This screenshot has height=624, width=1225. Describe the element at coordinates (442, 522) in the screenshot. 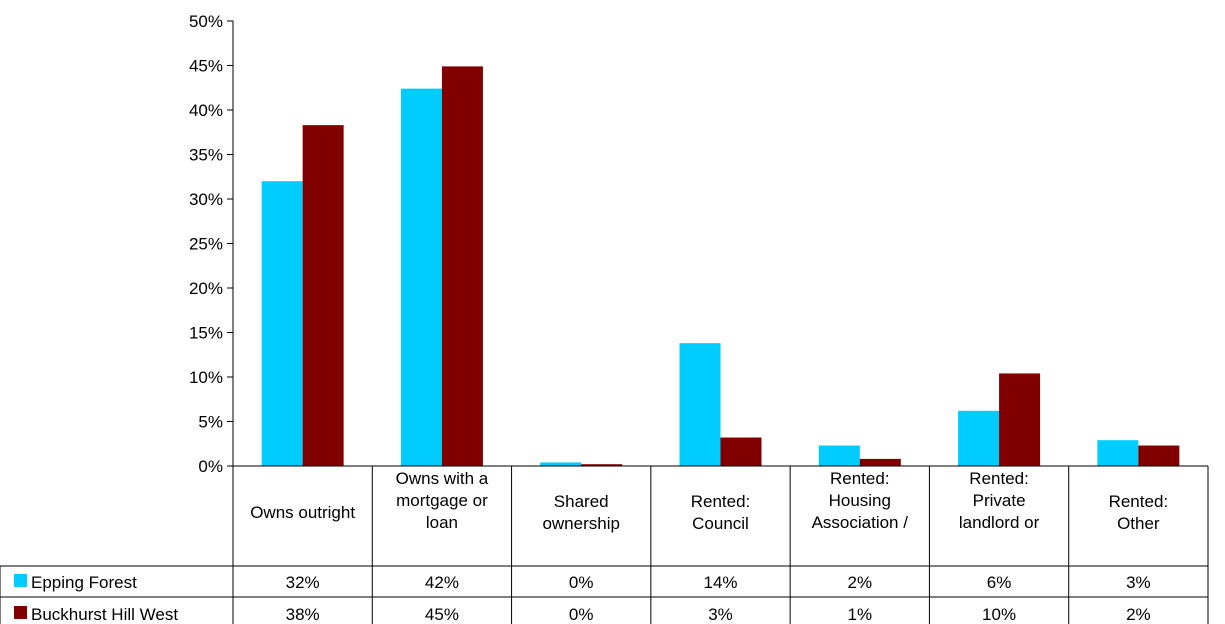

I see `x-category-label: loan` at that location.